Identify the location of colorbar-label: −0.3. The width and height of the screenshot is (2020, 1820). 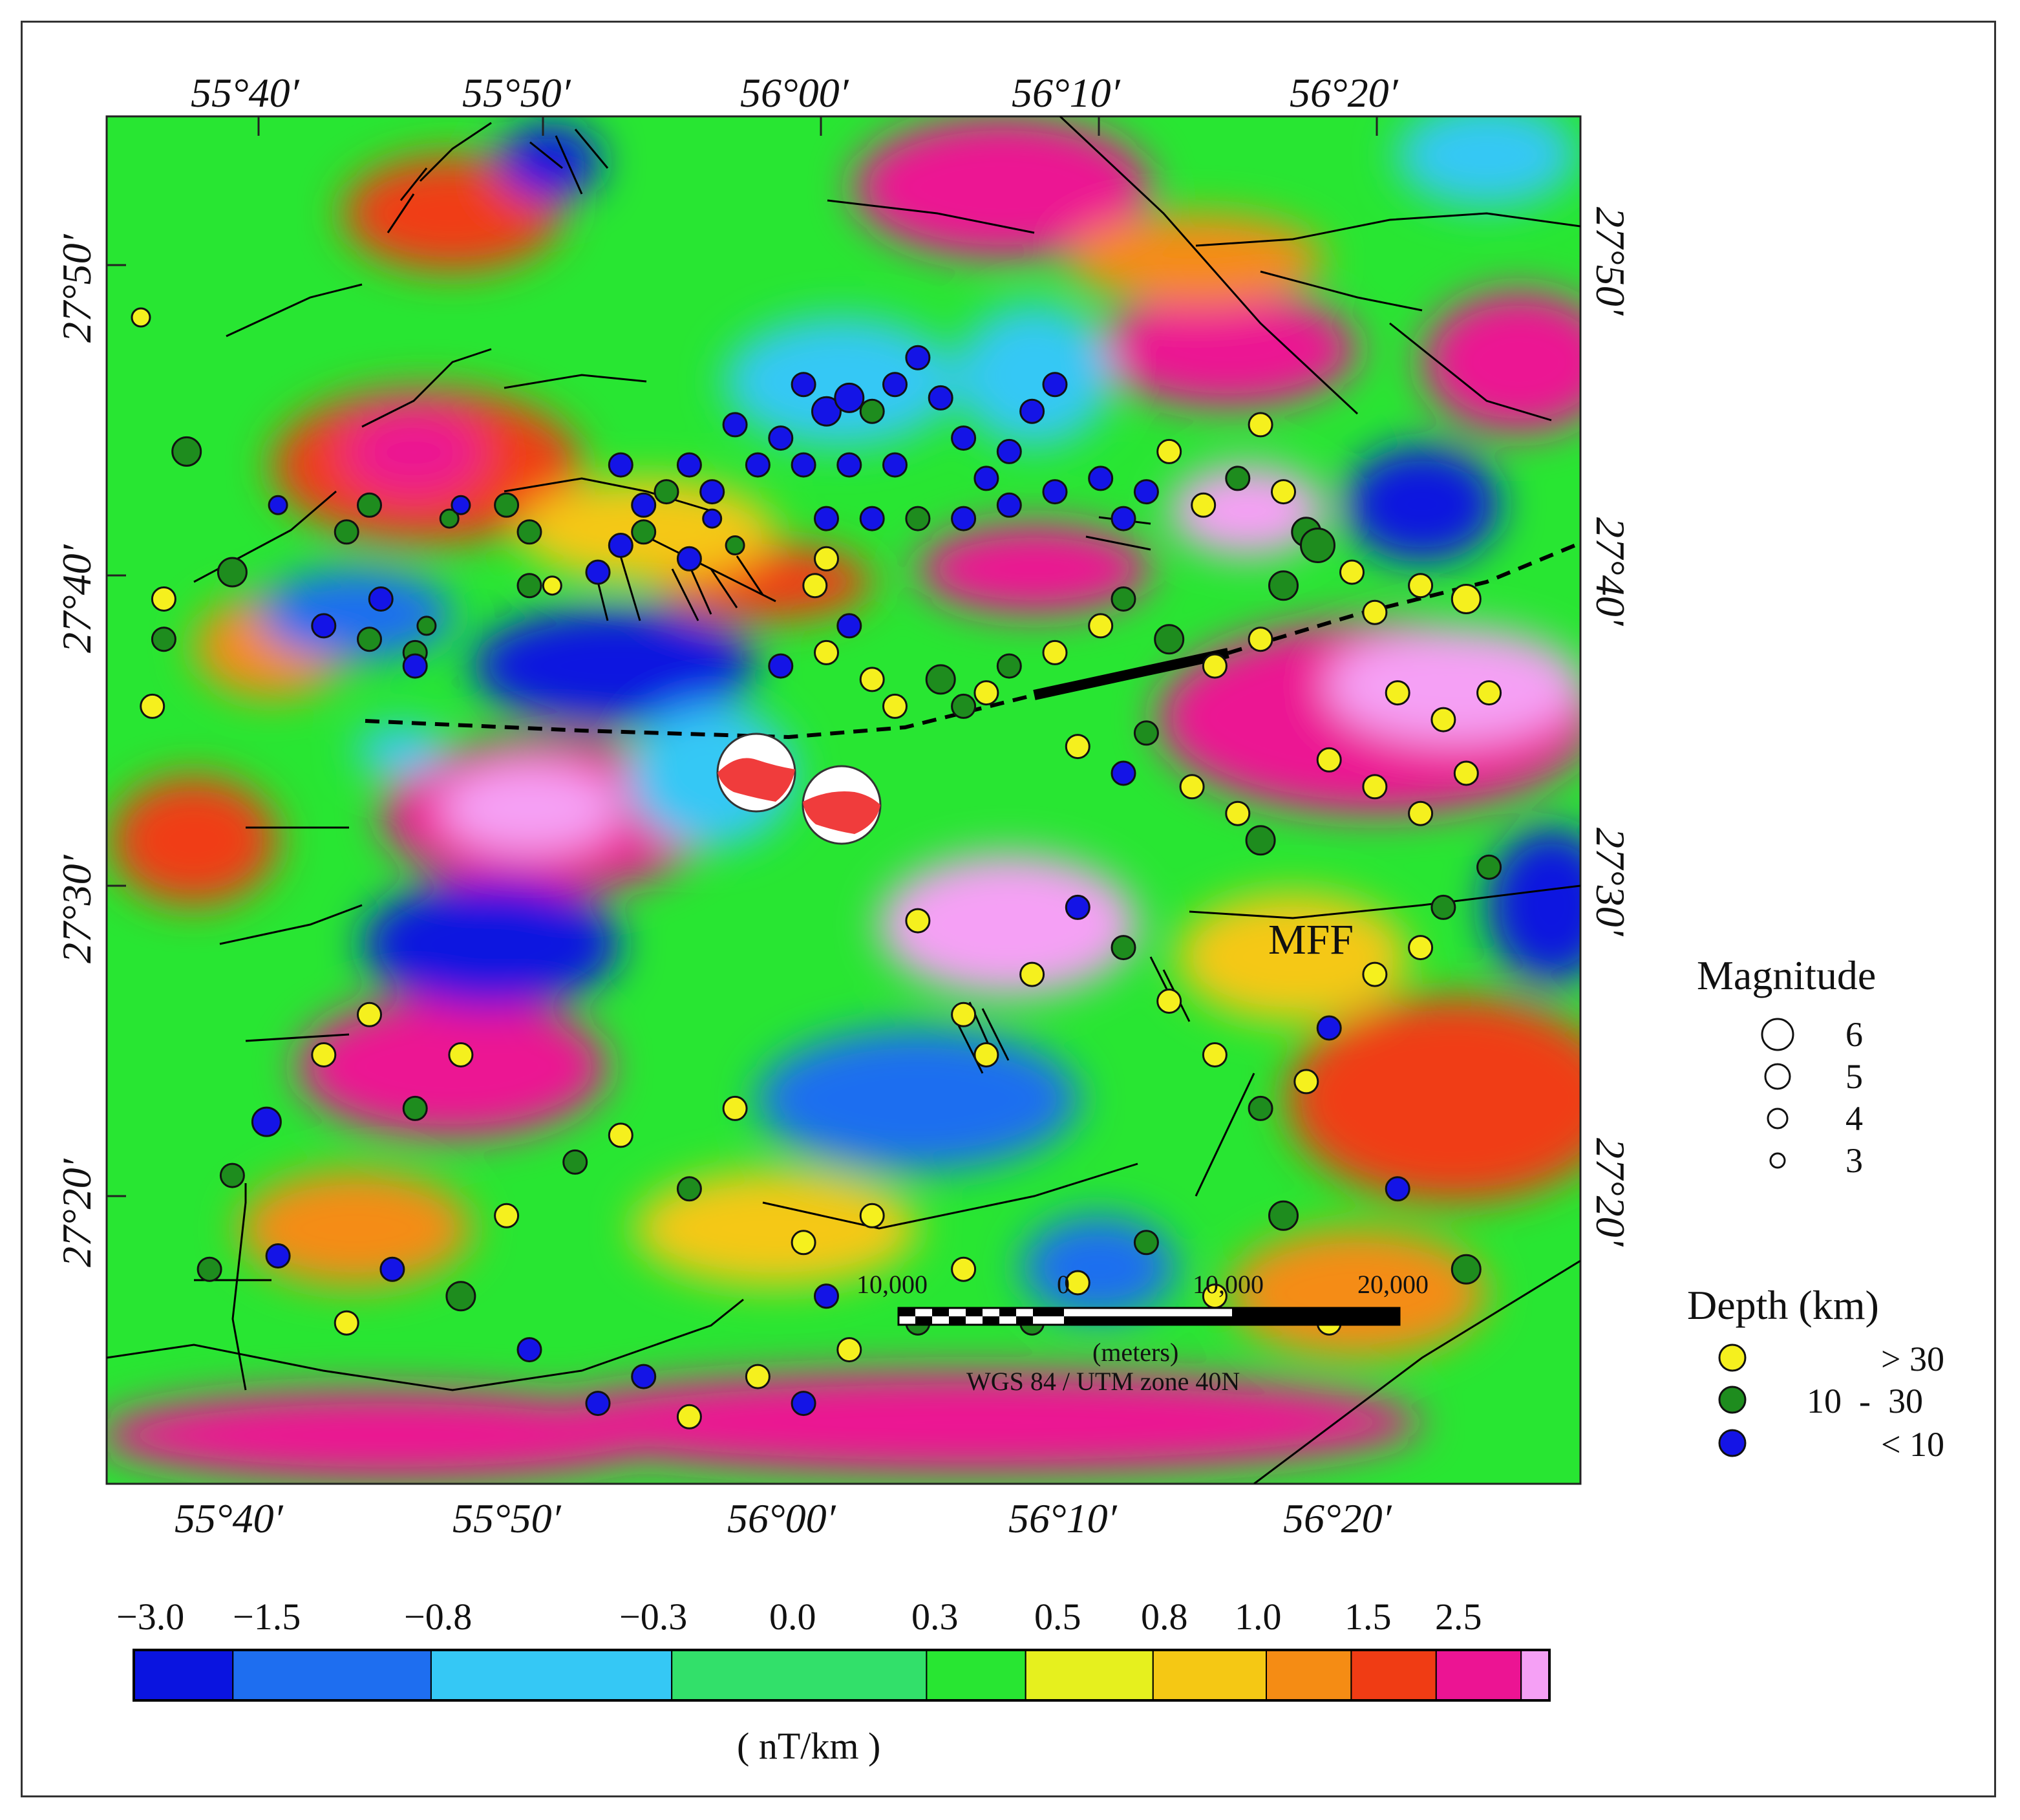
(653, 1617).